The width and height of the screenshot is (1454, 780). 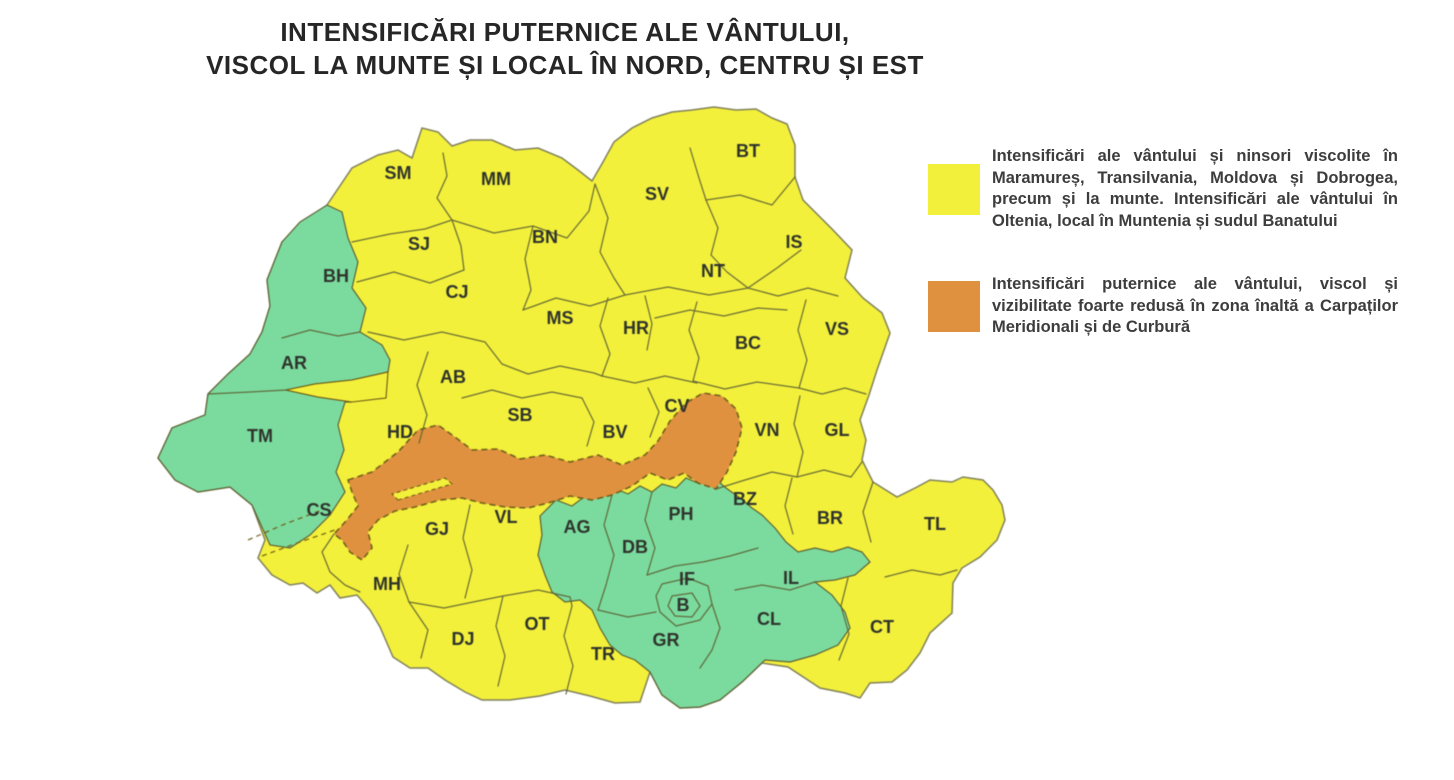 I want to click on county-label-AR: AR, so click(x=294, y=363).